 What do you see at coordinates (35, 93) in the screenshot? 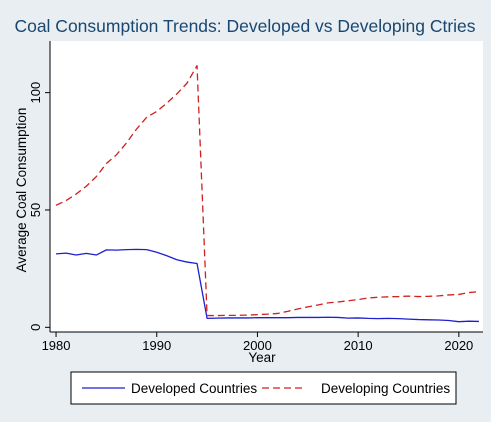
I see `y-tick-label: 100` at bounding box center [35, 93].